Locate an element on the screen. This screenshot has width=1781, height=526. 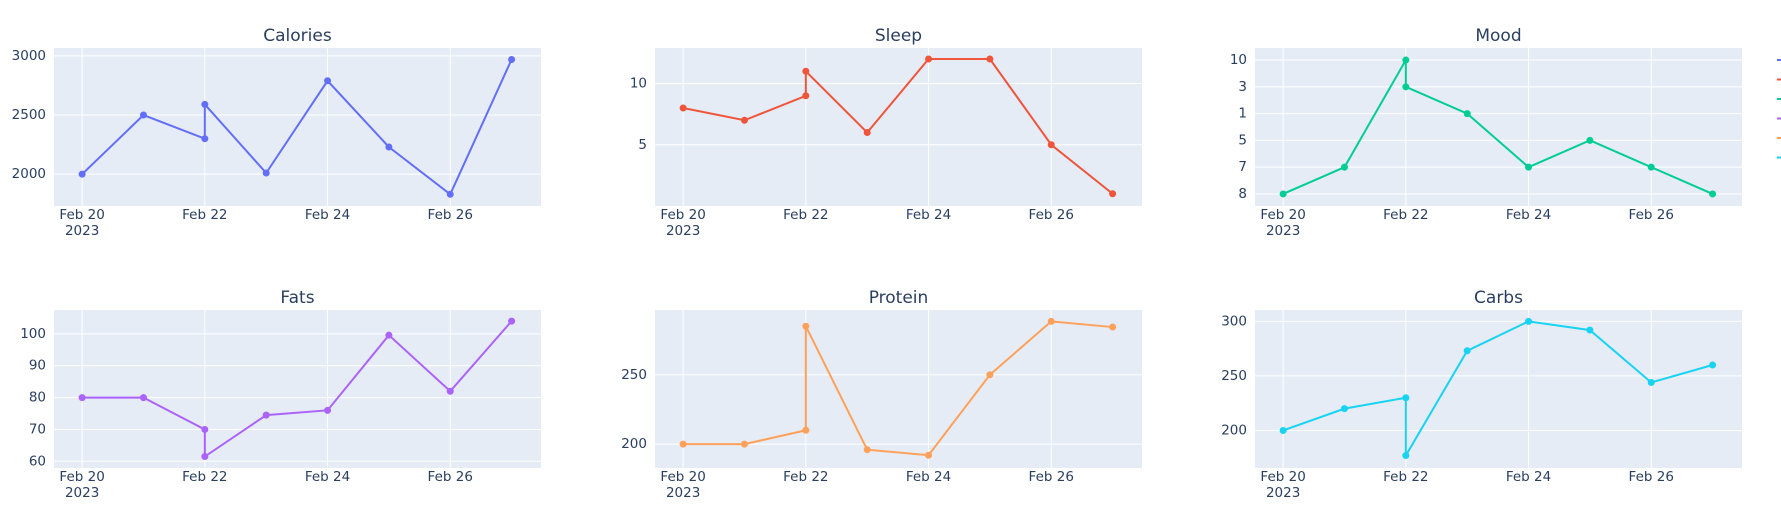
chart-title: Mood is located at coordinates (1498, 36).